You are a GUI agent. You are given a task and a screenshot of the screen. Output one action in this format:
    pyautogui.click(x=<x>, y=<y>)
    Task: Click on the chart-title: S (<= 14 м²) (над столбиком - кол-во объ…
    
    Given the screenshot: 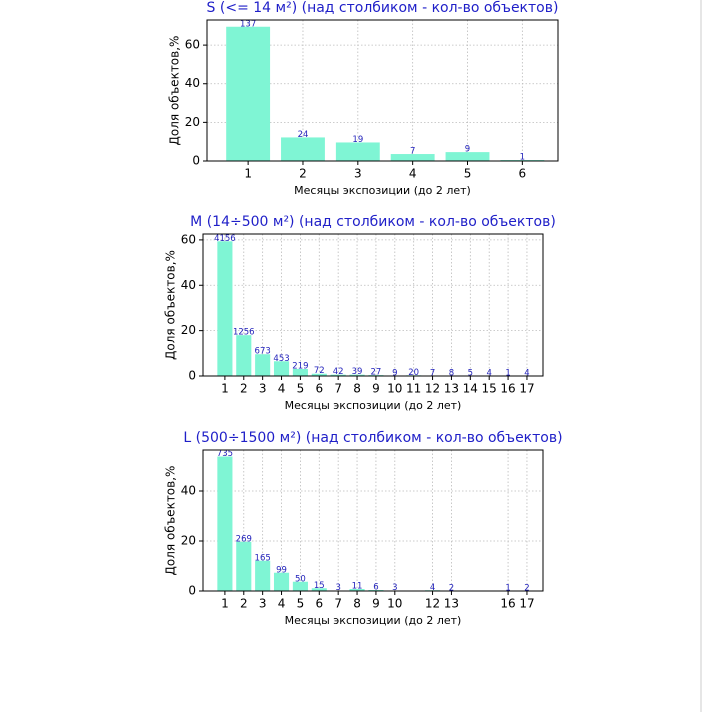 What is the action you would take?
    pyautogui.click(x=383, y=8)
    